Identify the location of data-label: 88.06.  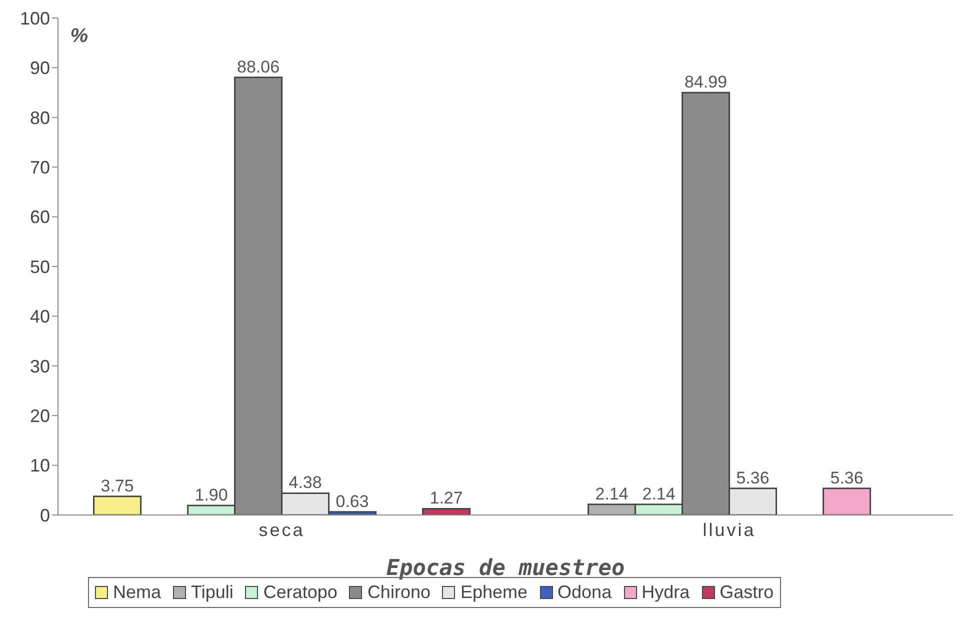
(258, 66).